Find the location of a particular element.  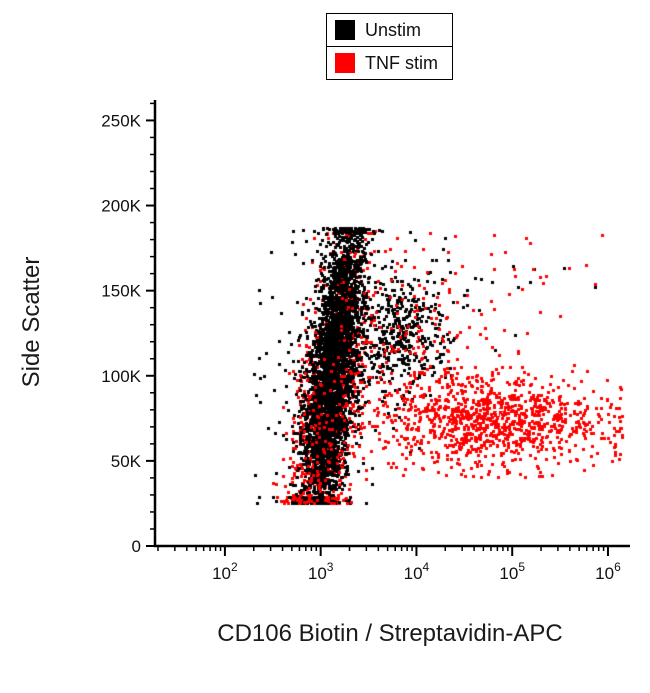

legend-item-tnf-stim: TNF stim is located at coordinates (389, 62).